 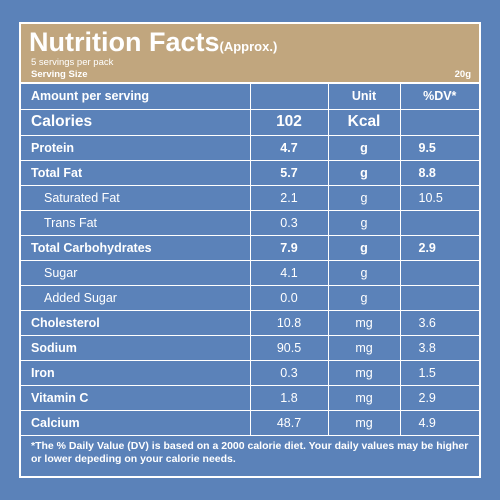 I want to click on table-row: Cholesterol 10.8 mg 3.6, so click(x=250, y=322).